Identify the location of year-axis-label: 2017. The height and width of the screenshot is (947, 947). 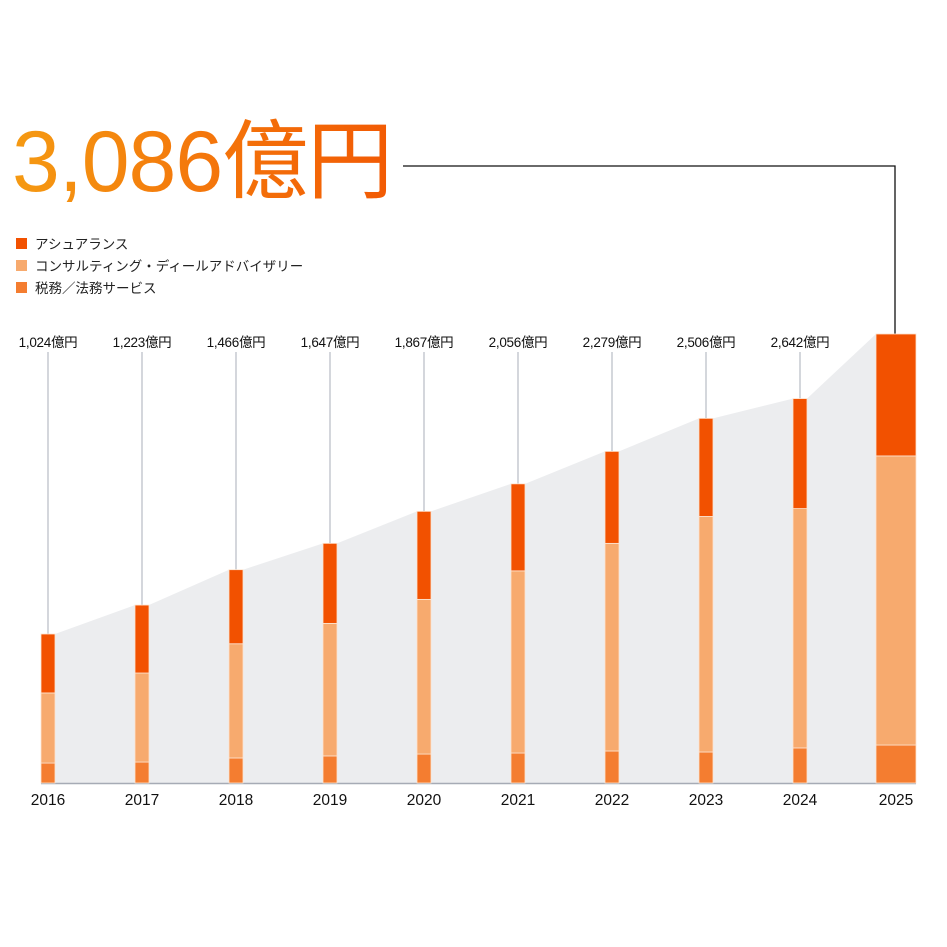
(142, 800).